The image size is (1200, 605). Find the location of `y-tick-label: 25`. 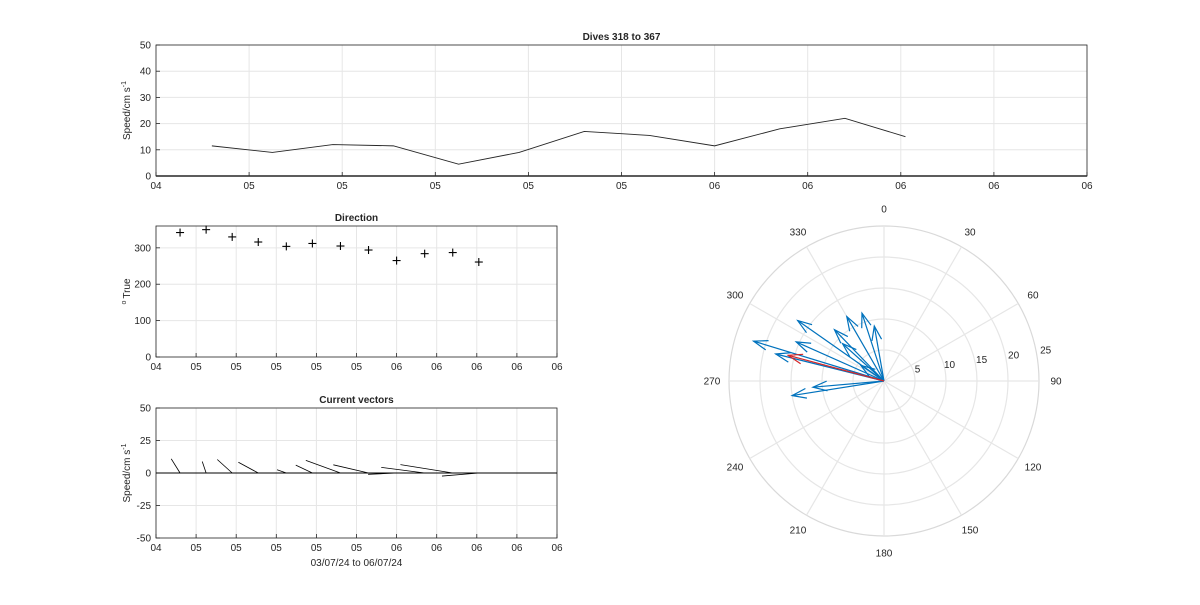

y-tick-label: 25 is located at coordinates (146, 441).